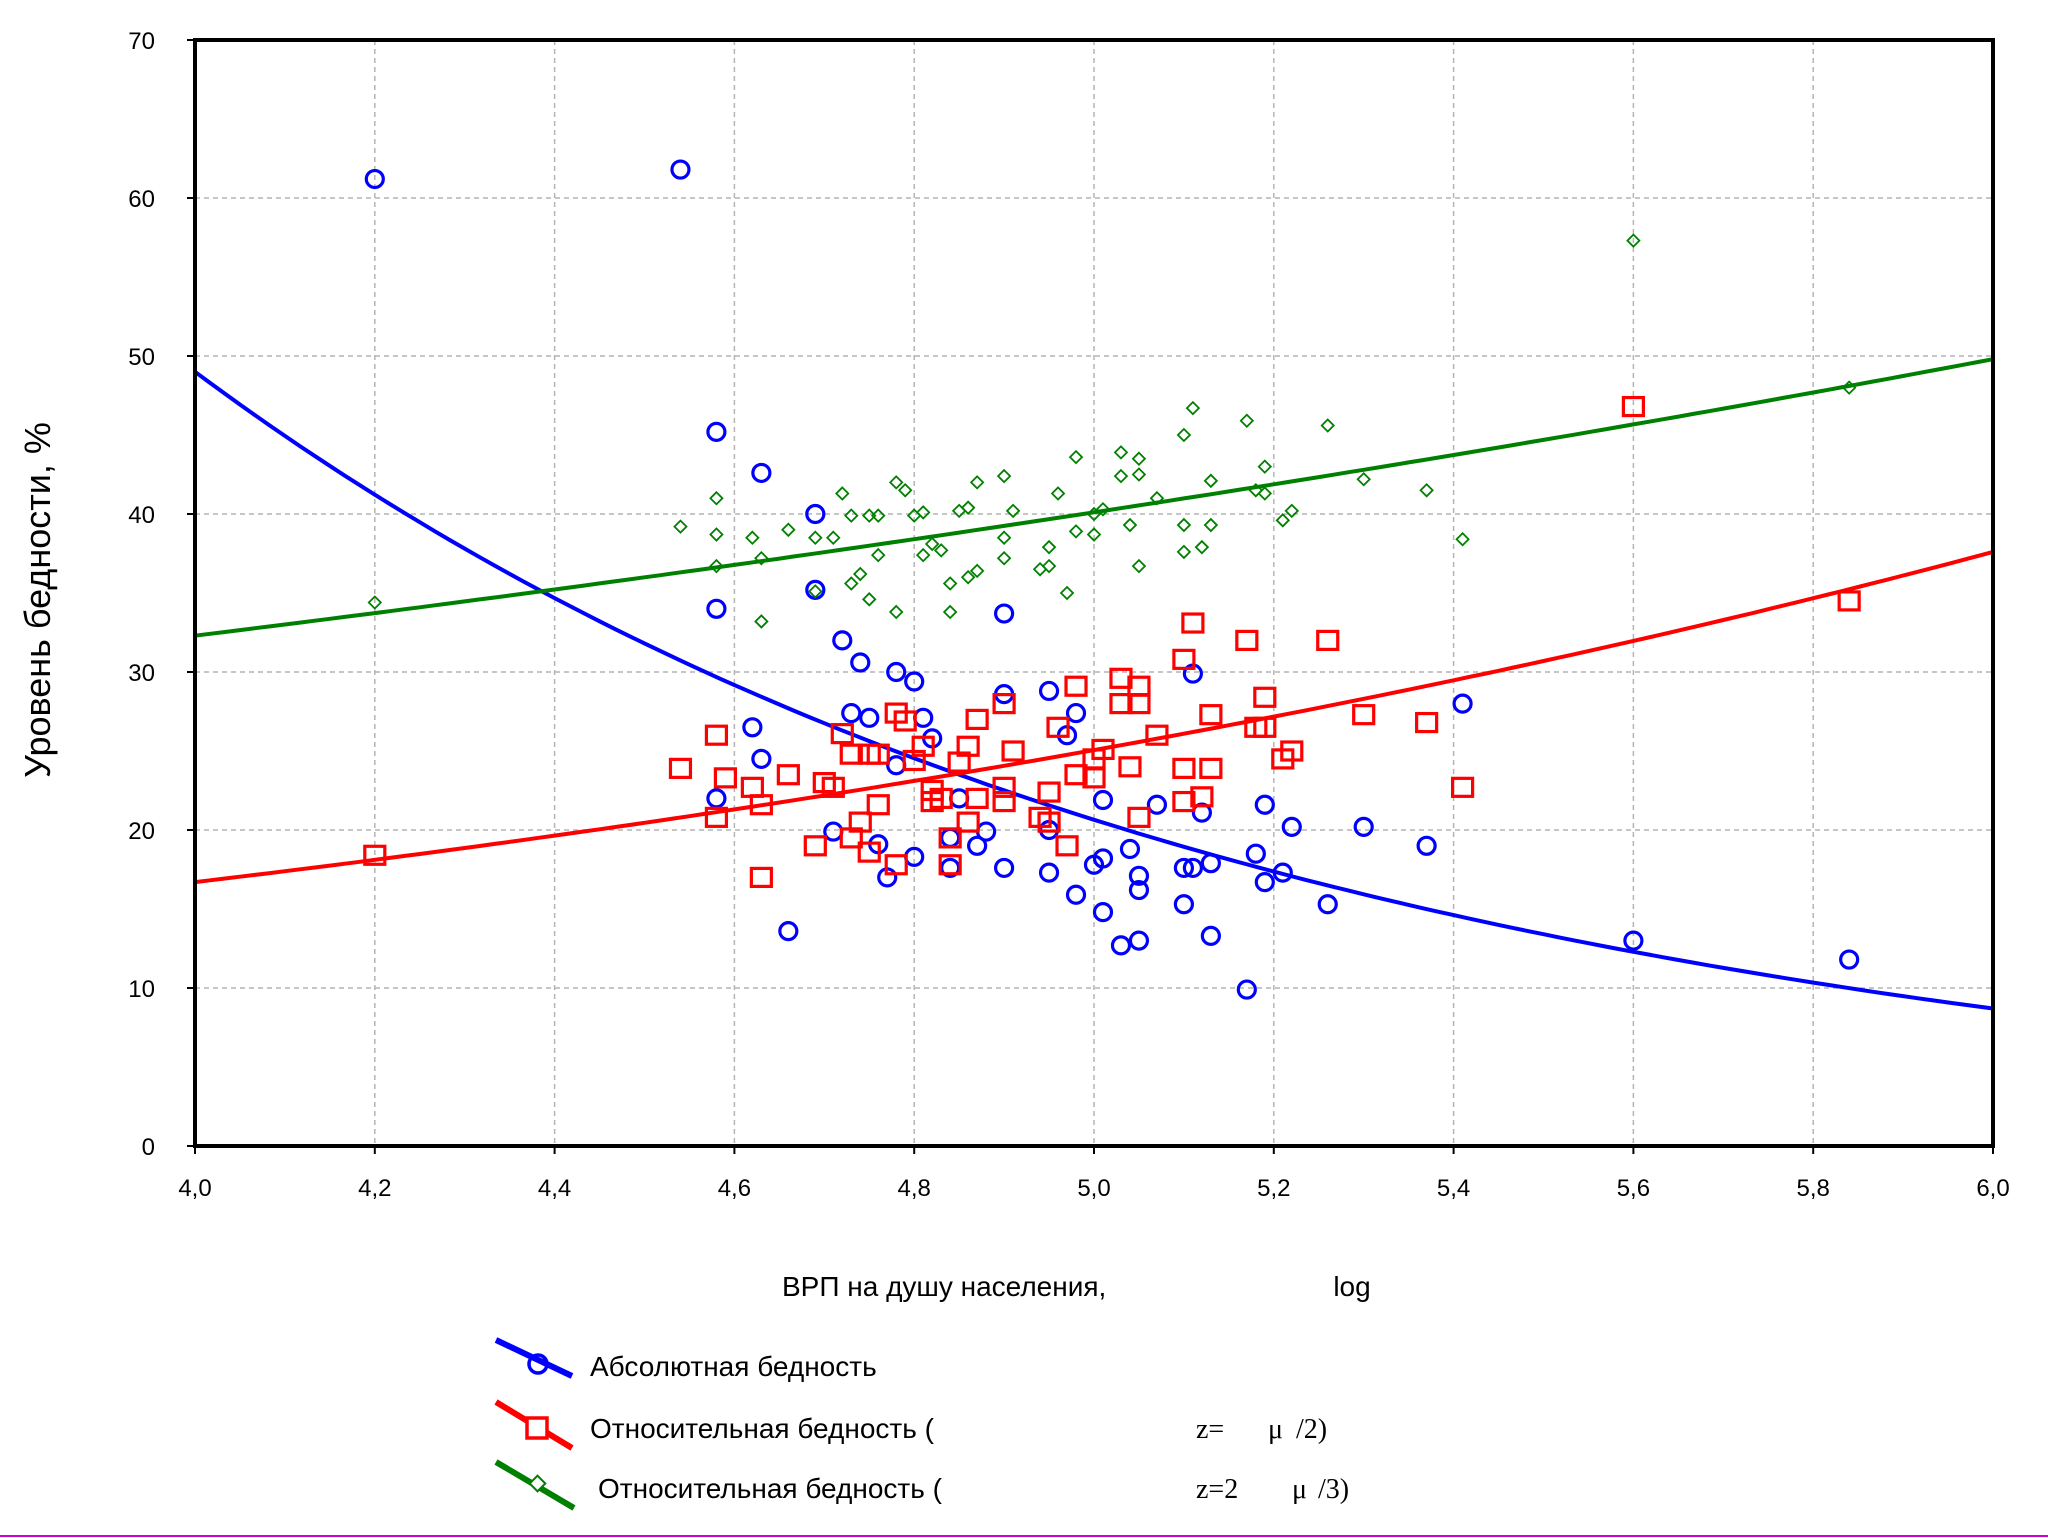  Describe the element at coordinates (141, 199) in the screenshot. I see `y-tick-label: 60` at that location.